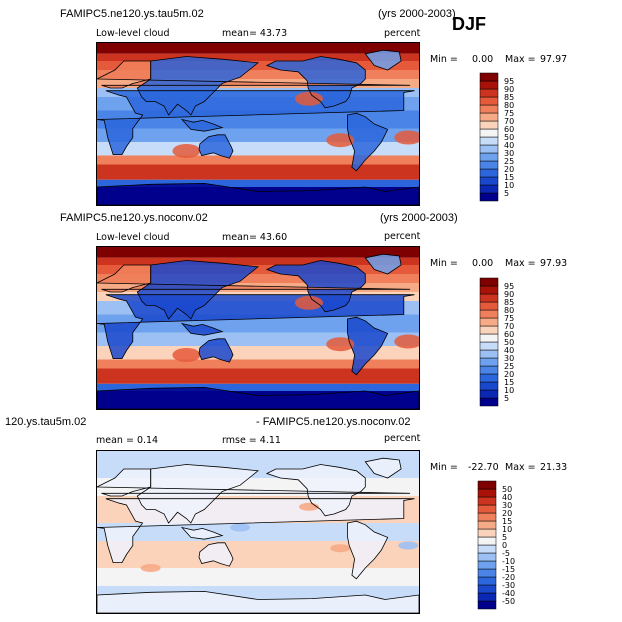 Image resolution: width=622 pixels, height=622 pixels. I want to click on panel1-coastlines, so click(258, 127).